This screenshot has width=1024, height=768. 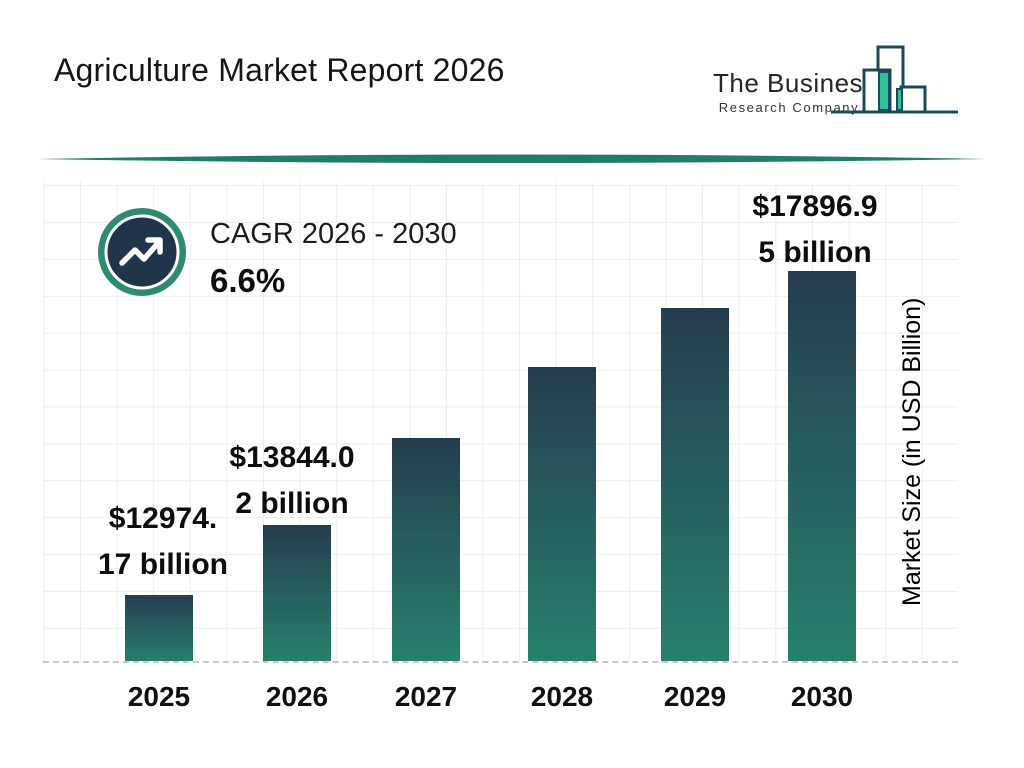 What do you see at coordinates (159, 628) in the screenshot?
I see `bar-2025` at bounding box center [159, 628].